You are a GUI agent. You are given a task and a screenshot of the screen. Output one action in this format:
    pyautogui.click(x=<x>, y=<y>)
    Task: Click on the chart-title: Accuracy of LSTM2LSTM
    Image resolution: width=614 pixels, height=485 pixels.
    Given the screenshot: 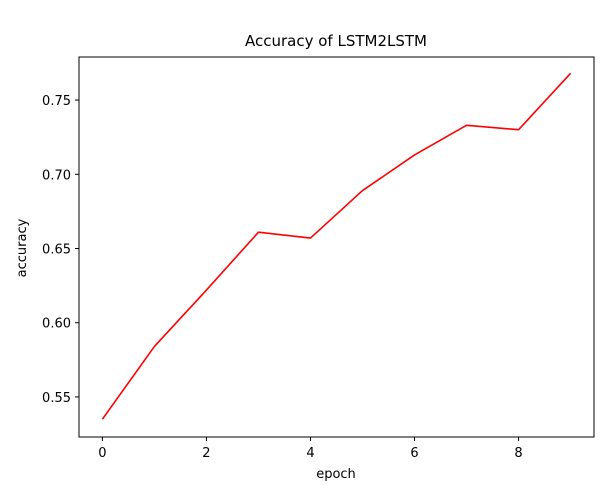 What is the action you would take?
    pyautogui.click(x=336, y=41)
    